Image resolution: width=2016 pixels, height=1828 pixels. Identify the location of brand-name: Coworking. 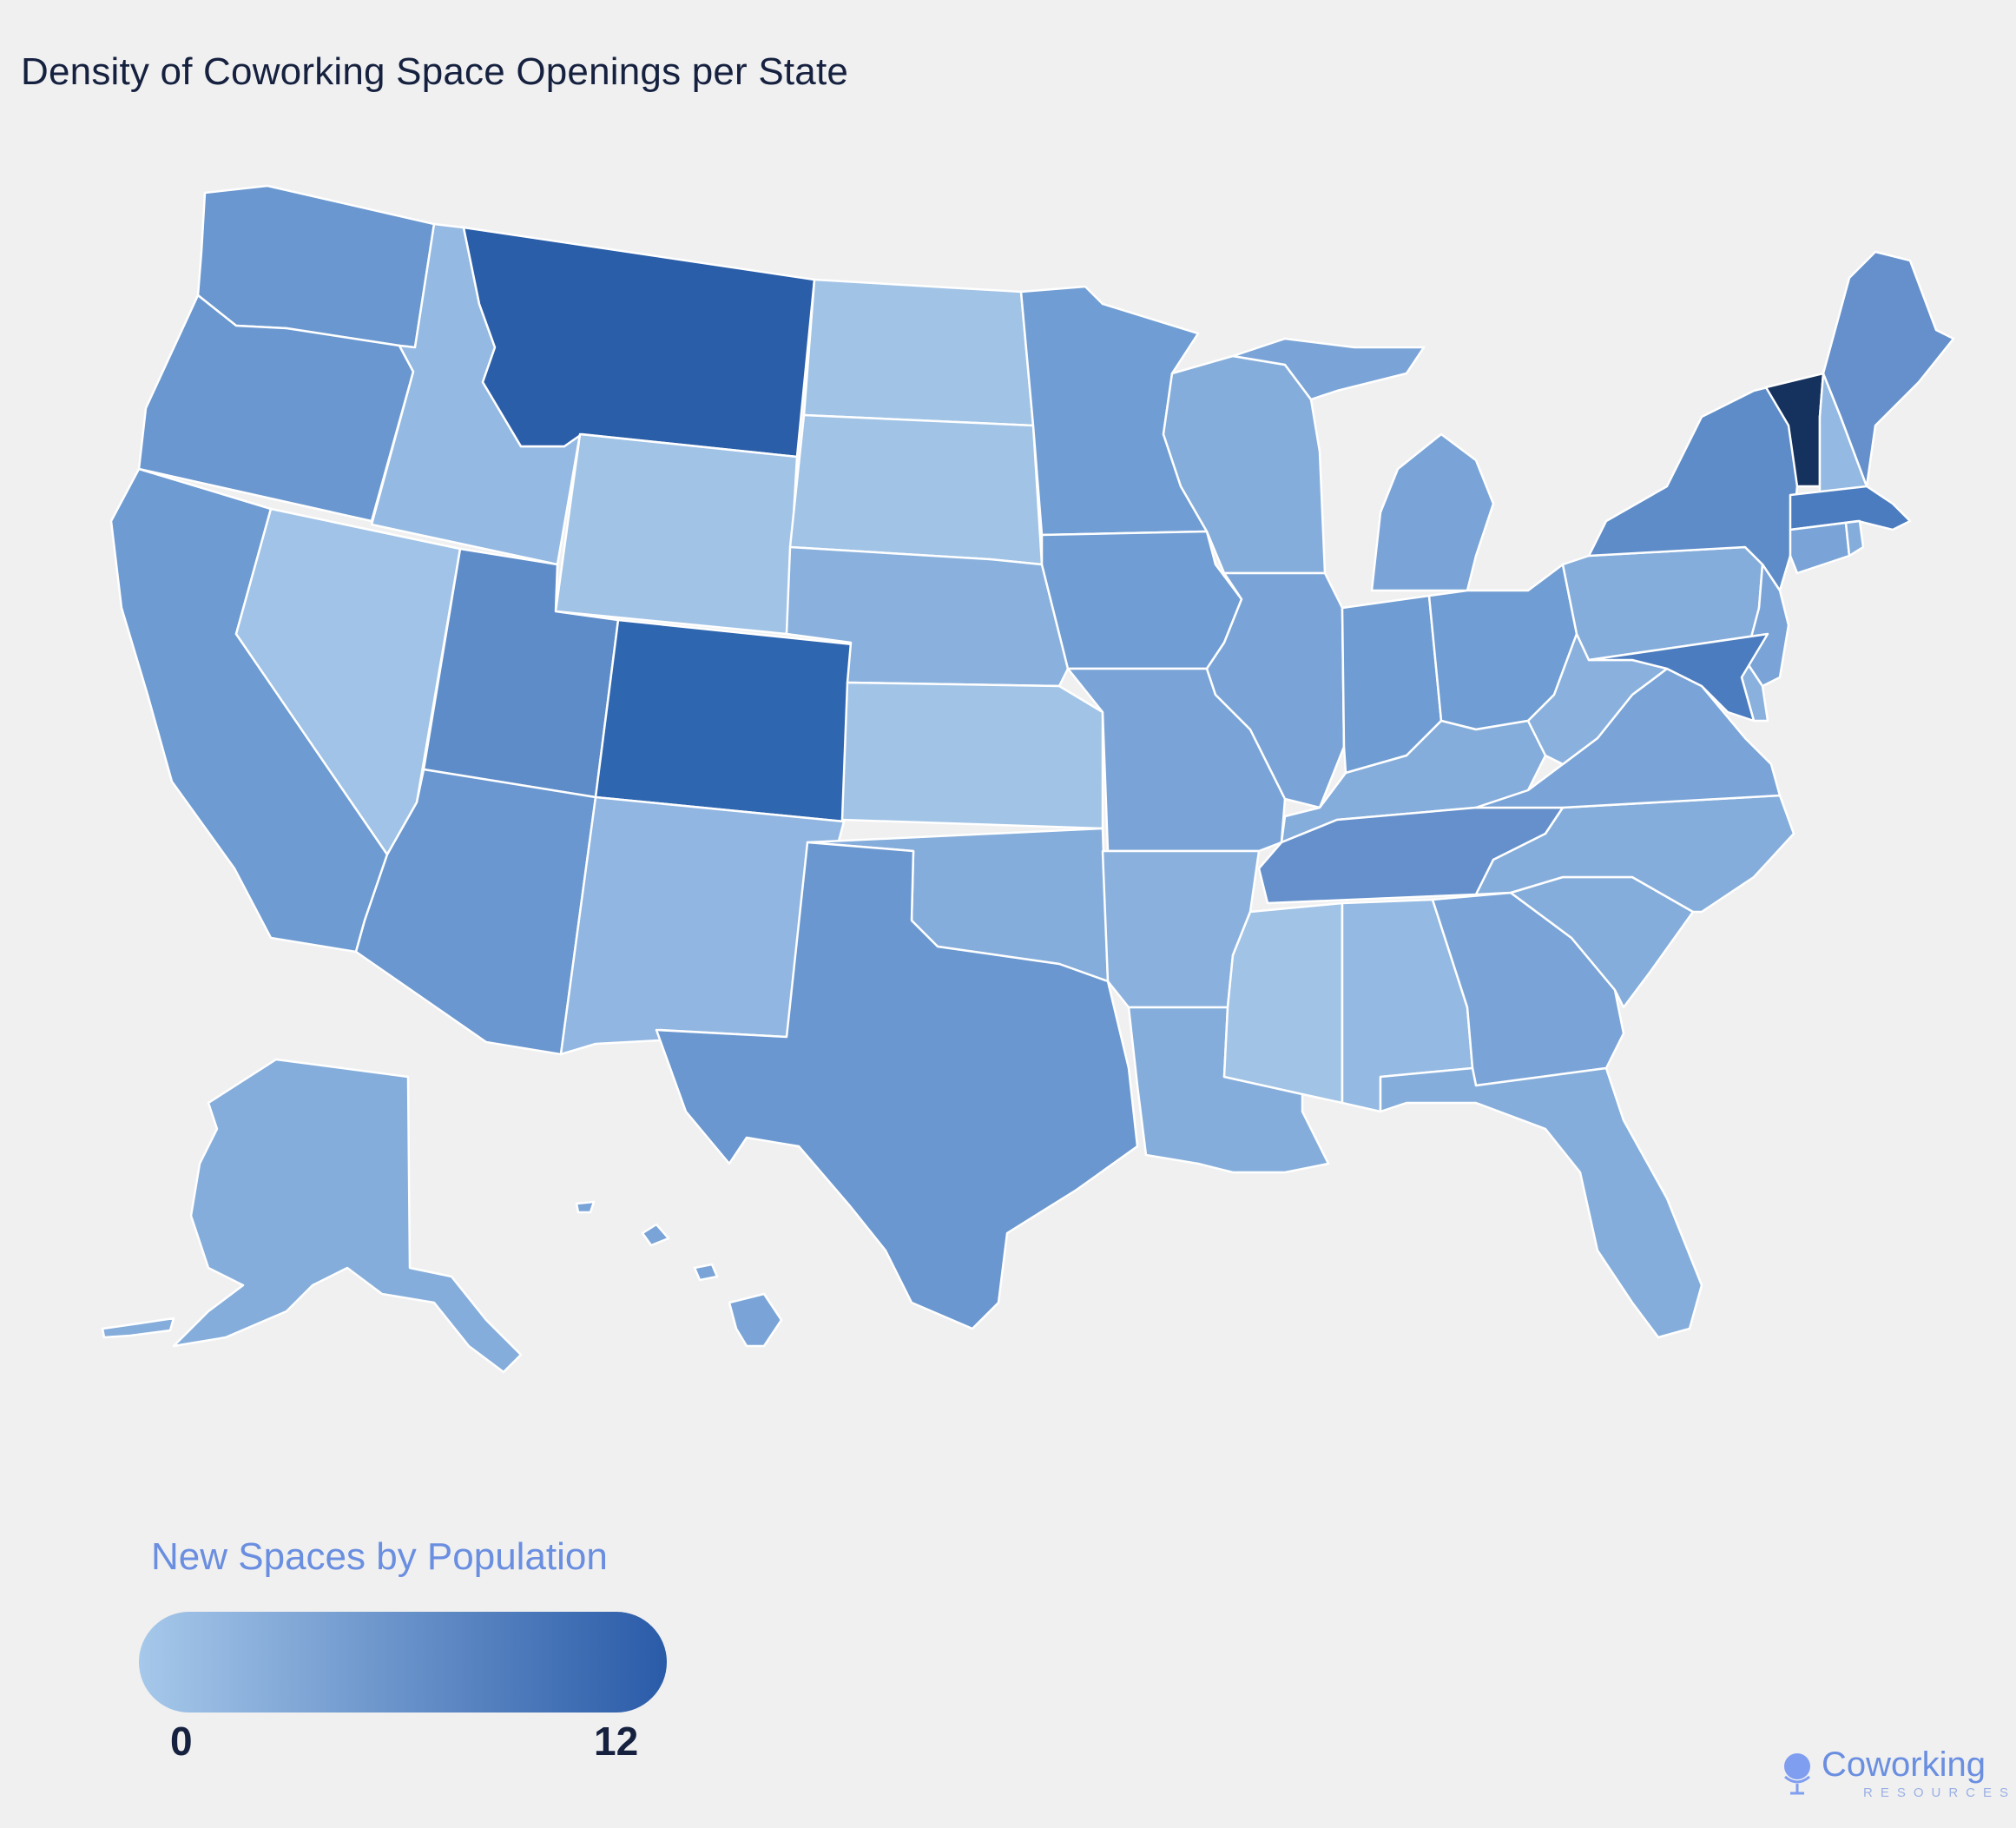
(1904, 1765).